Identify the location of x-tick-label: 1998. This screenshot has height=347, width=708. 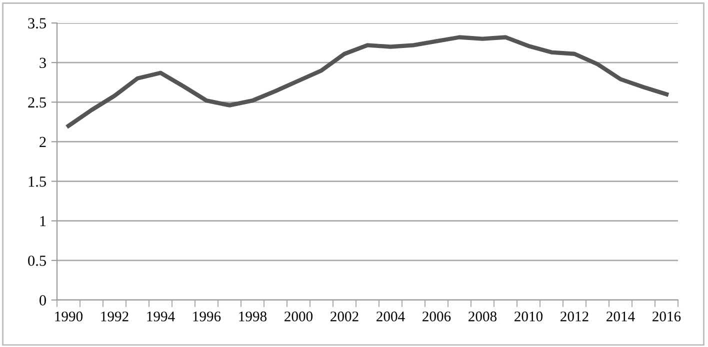
(253, 317).